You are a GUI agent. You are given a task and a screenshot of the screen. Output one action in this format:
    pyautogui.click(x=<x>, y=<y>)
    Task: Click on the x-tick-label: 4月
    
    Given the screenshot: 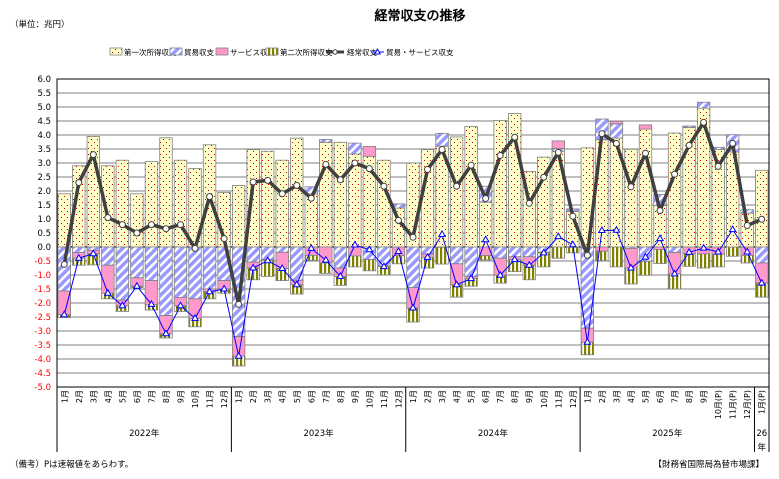 What is the action you would take?
    pyautogui.click(x=457, y=396)
    